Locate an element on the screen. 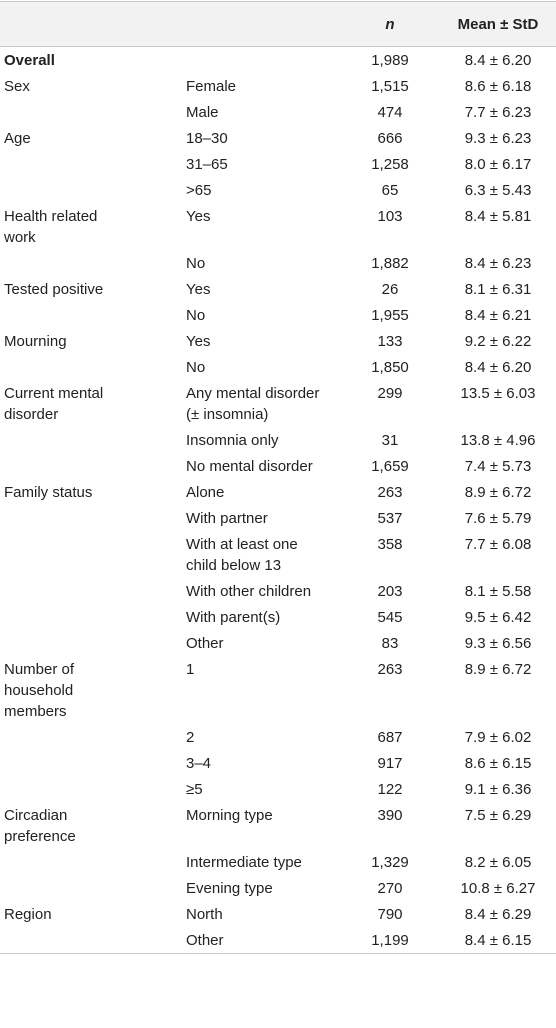  table-cell: 103 is located at coordinates (390, 216).